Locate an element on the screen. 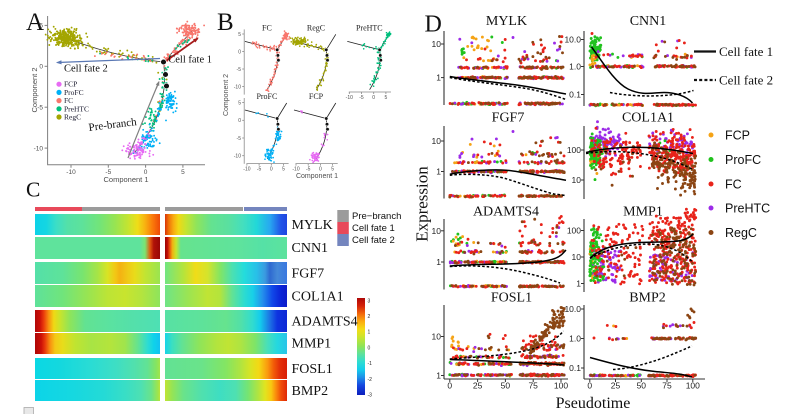  svg-text: -1 is located at coordinates (370, 364).